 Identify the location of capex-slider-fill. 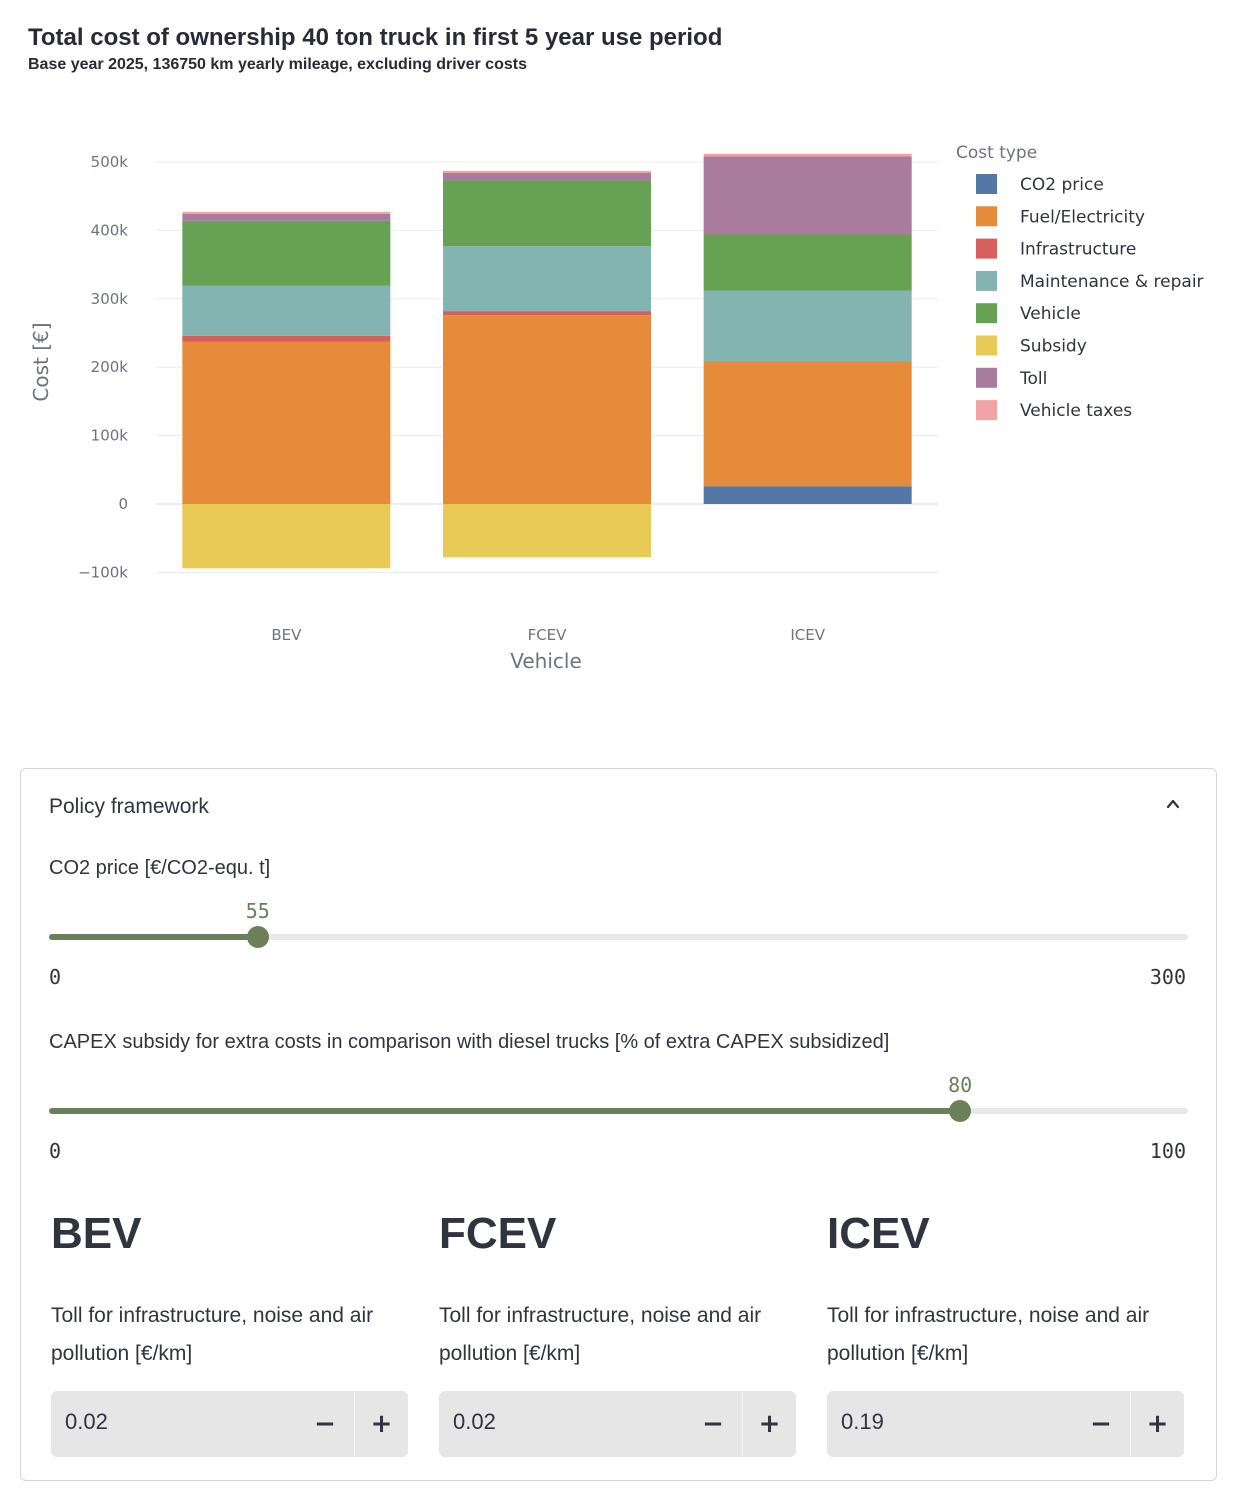
(505, 1111).